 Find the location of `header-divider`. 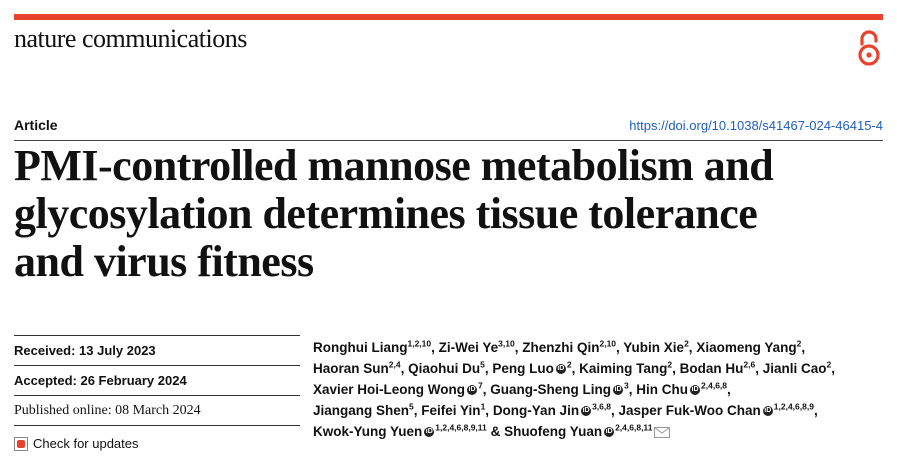

header-divider is located at coordinates (448, 140).